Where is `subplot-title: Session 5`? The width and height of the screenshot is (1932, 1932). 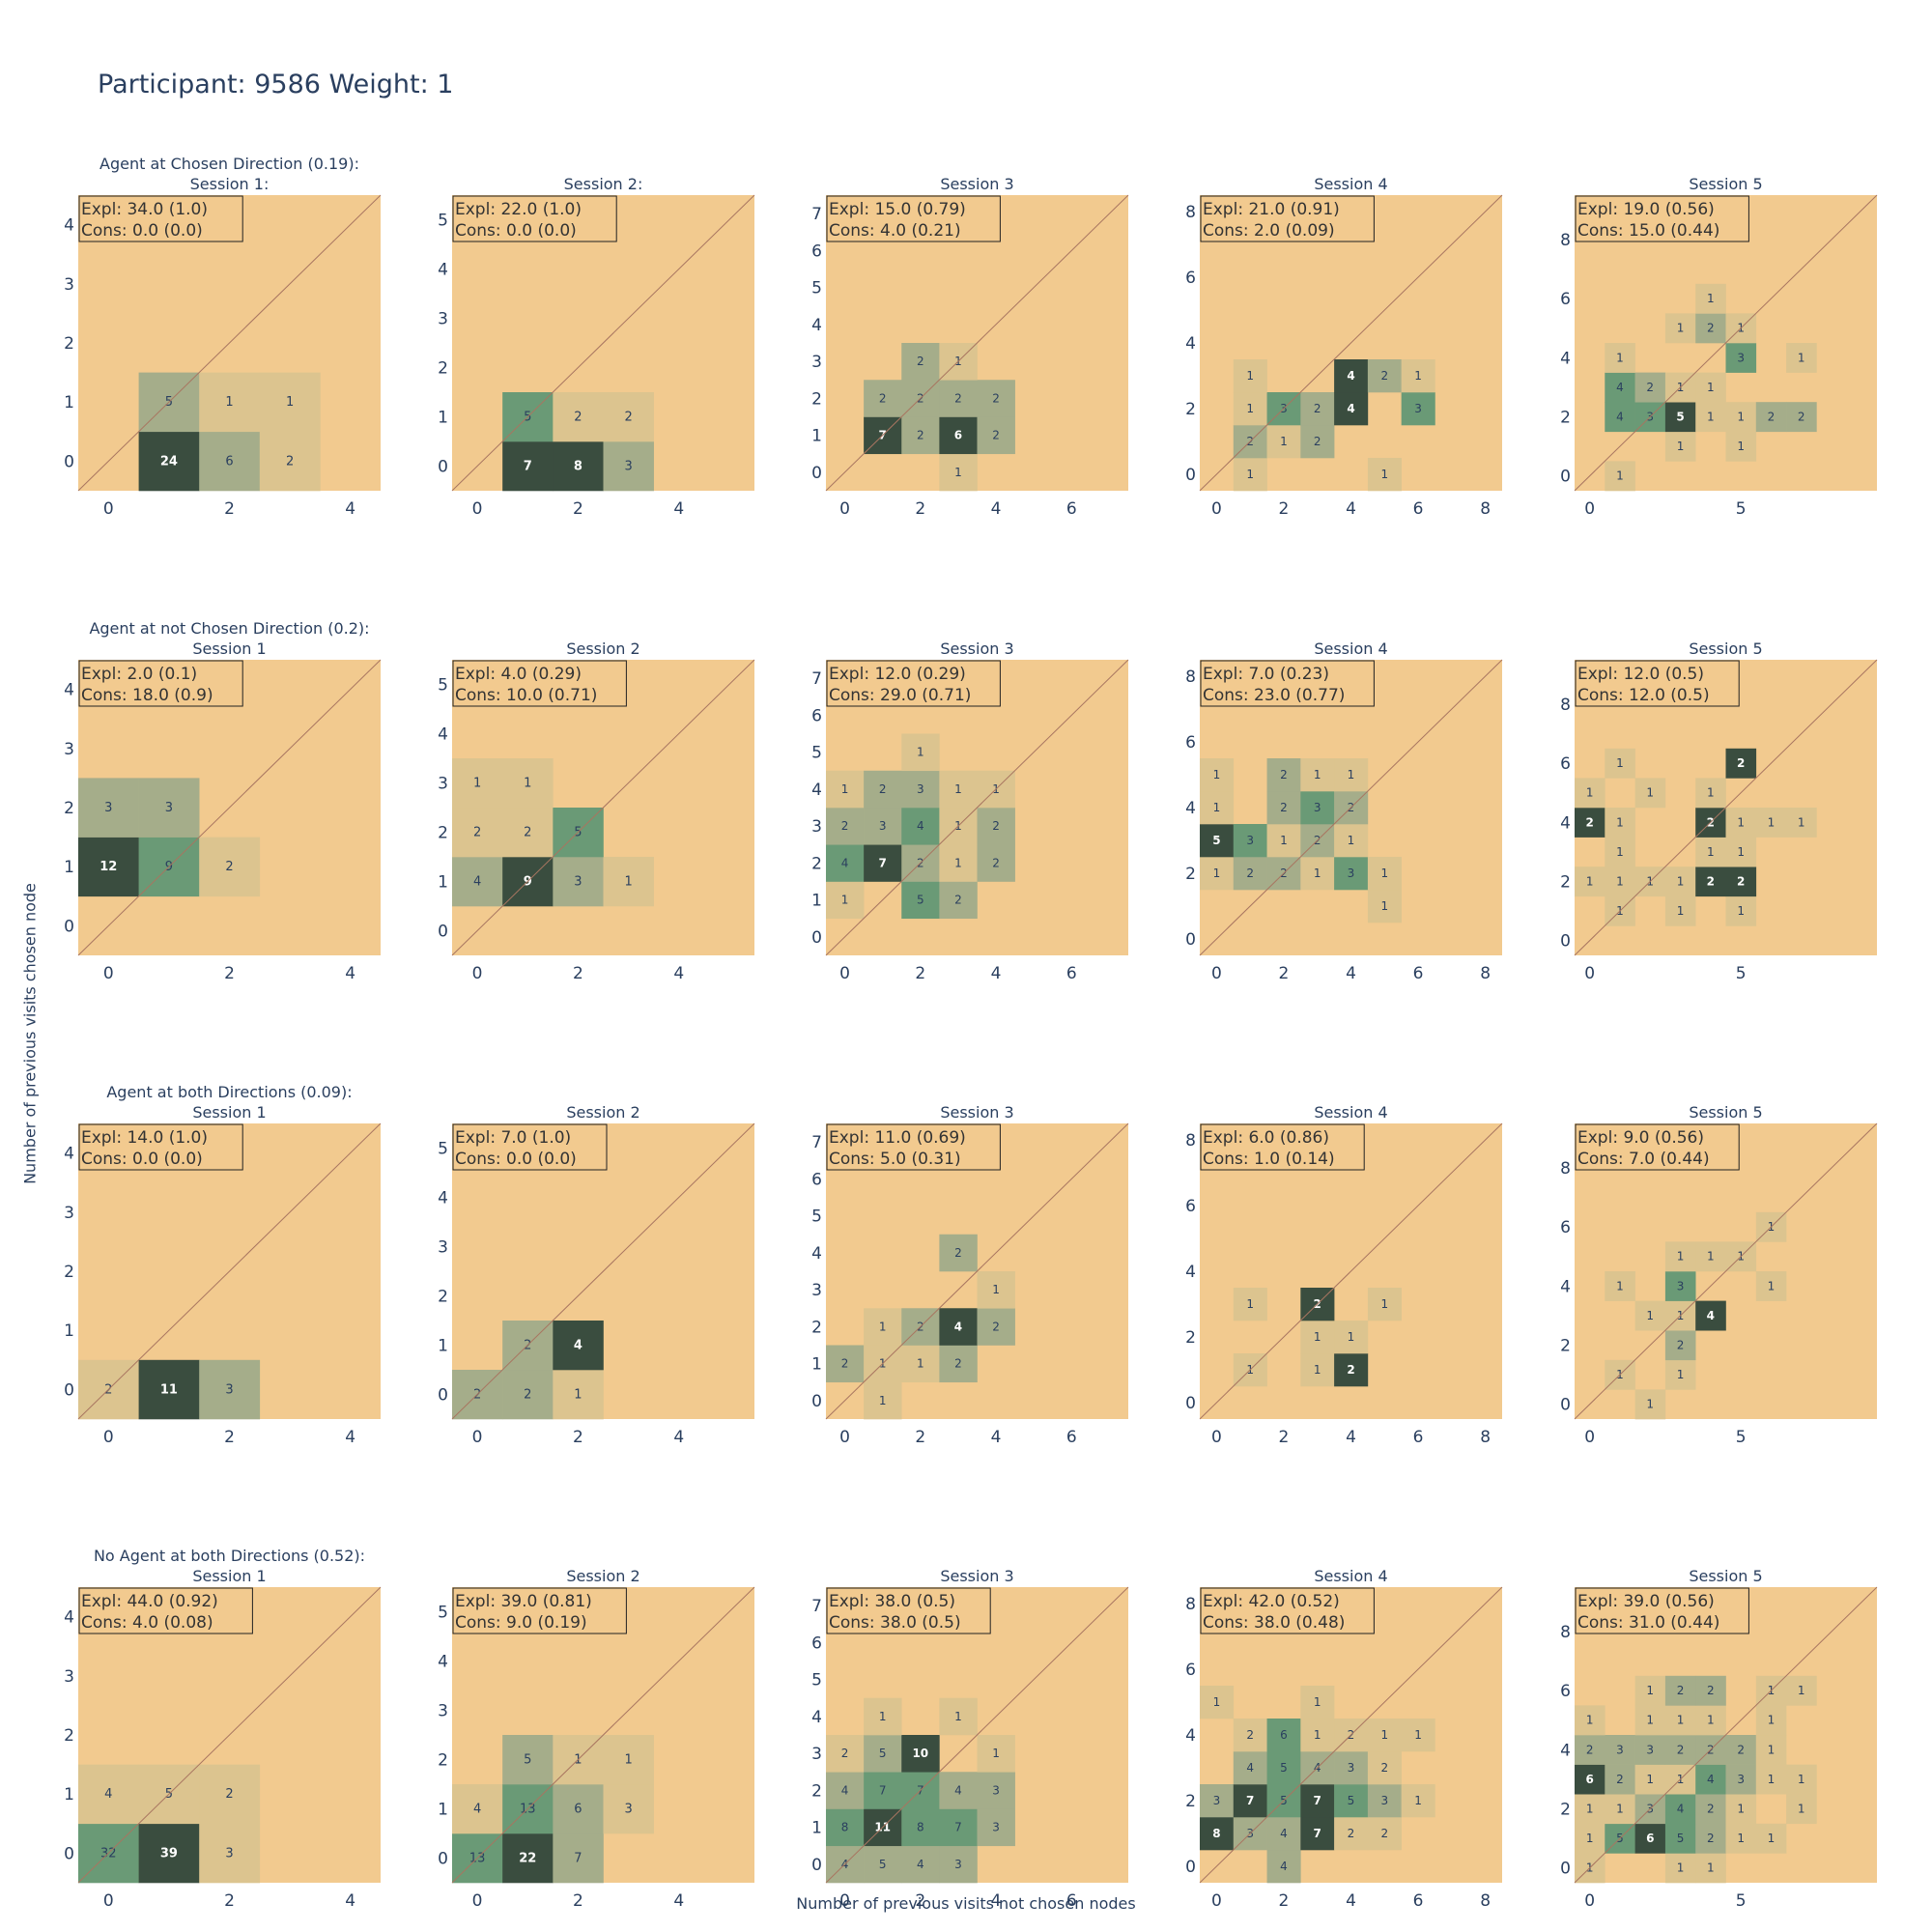 subplot-title: Session 5 is located at coordinates (1725, 184).